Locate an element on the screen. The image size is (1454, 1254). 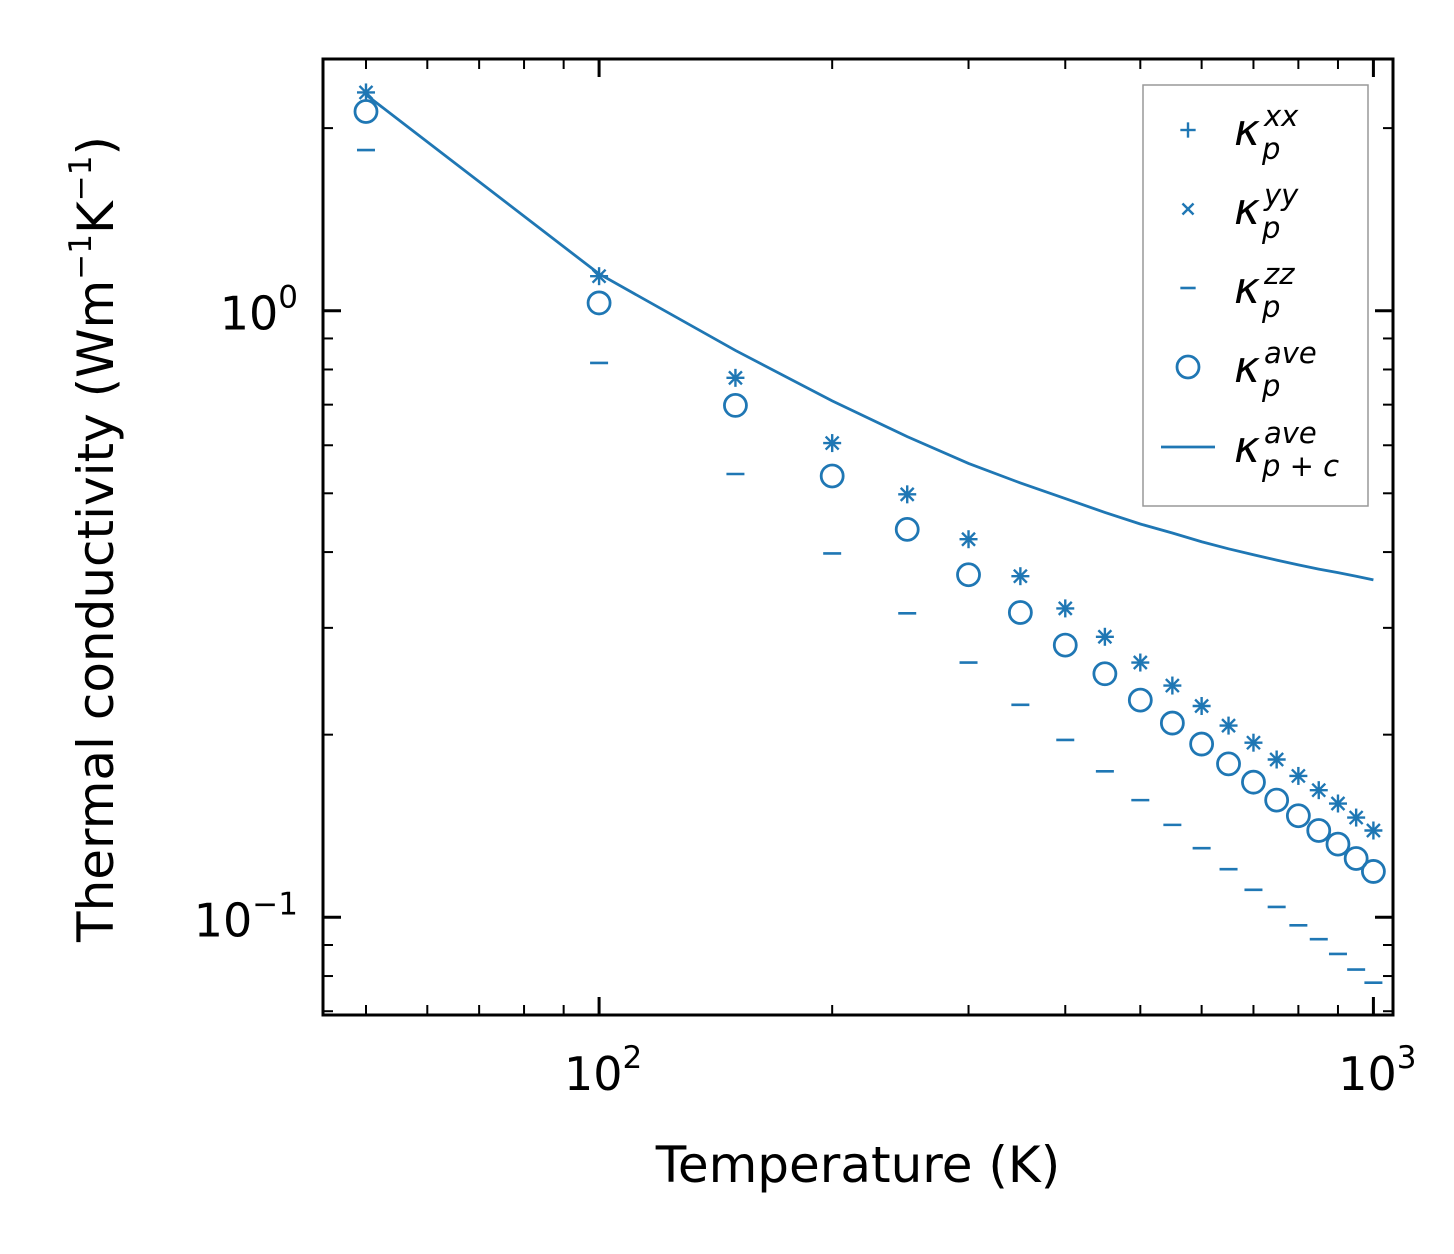
x-tick-label: 10² is located at coordinates (603, 1070).